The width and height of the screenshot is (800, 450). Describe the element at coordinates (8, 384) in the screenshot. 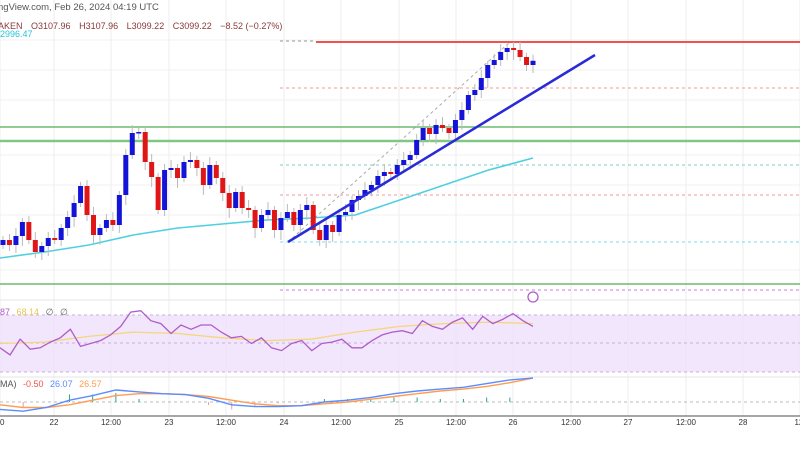

I see `macd-label: MA)` at that location.